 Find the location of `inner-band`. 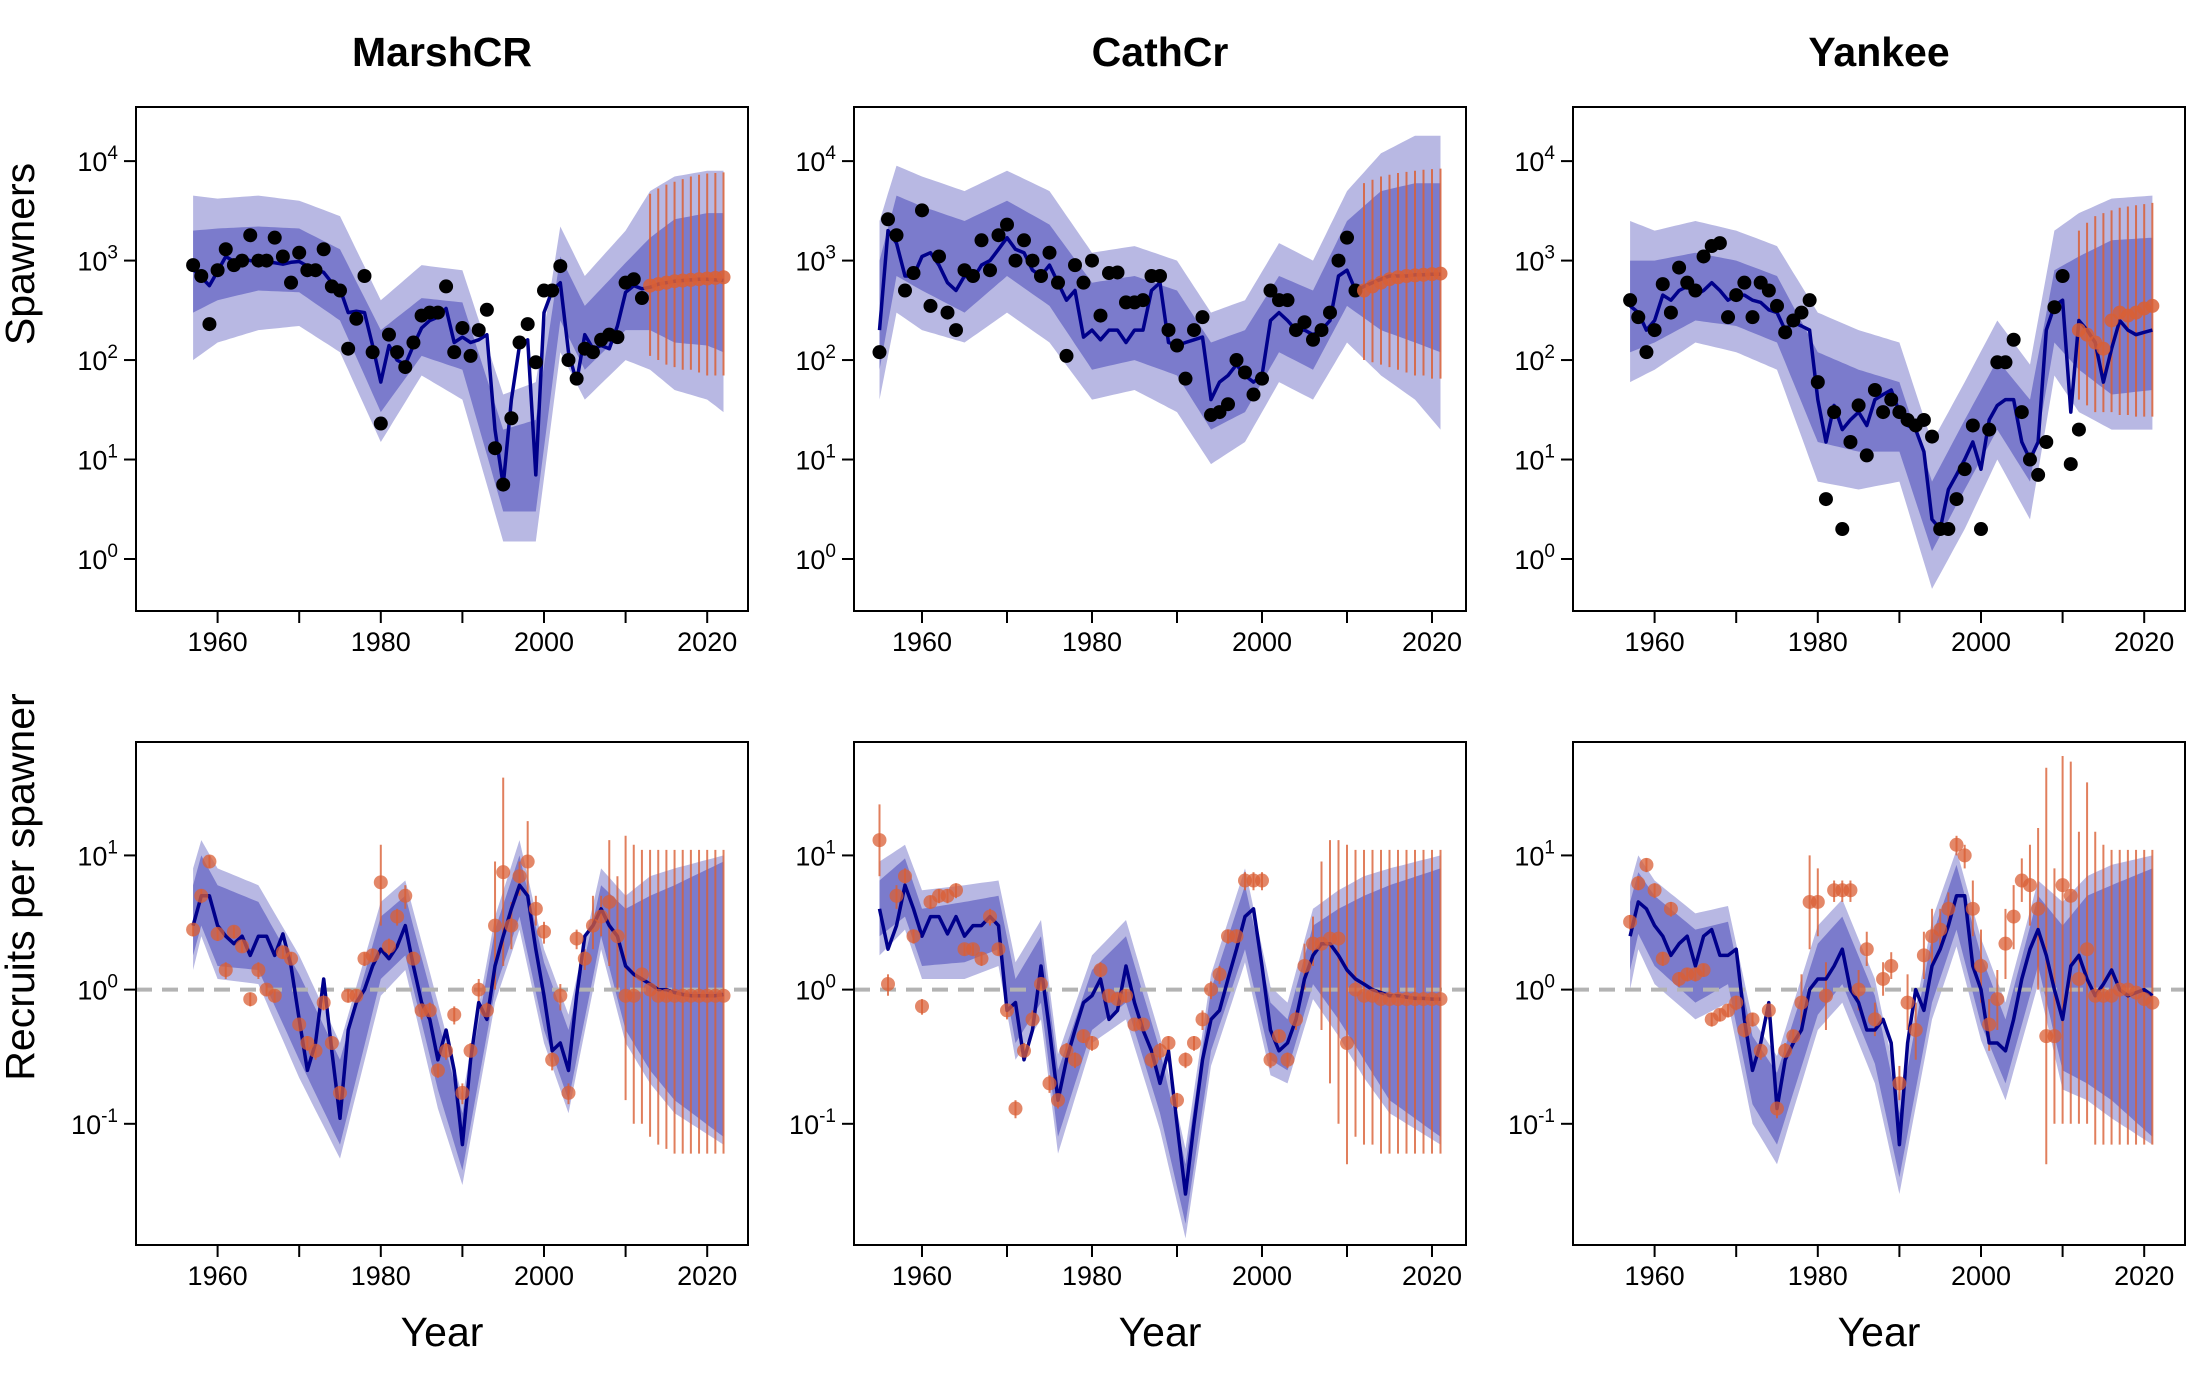

inner-band is located at coordinates (458, 1013).